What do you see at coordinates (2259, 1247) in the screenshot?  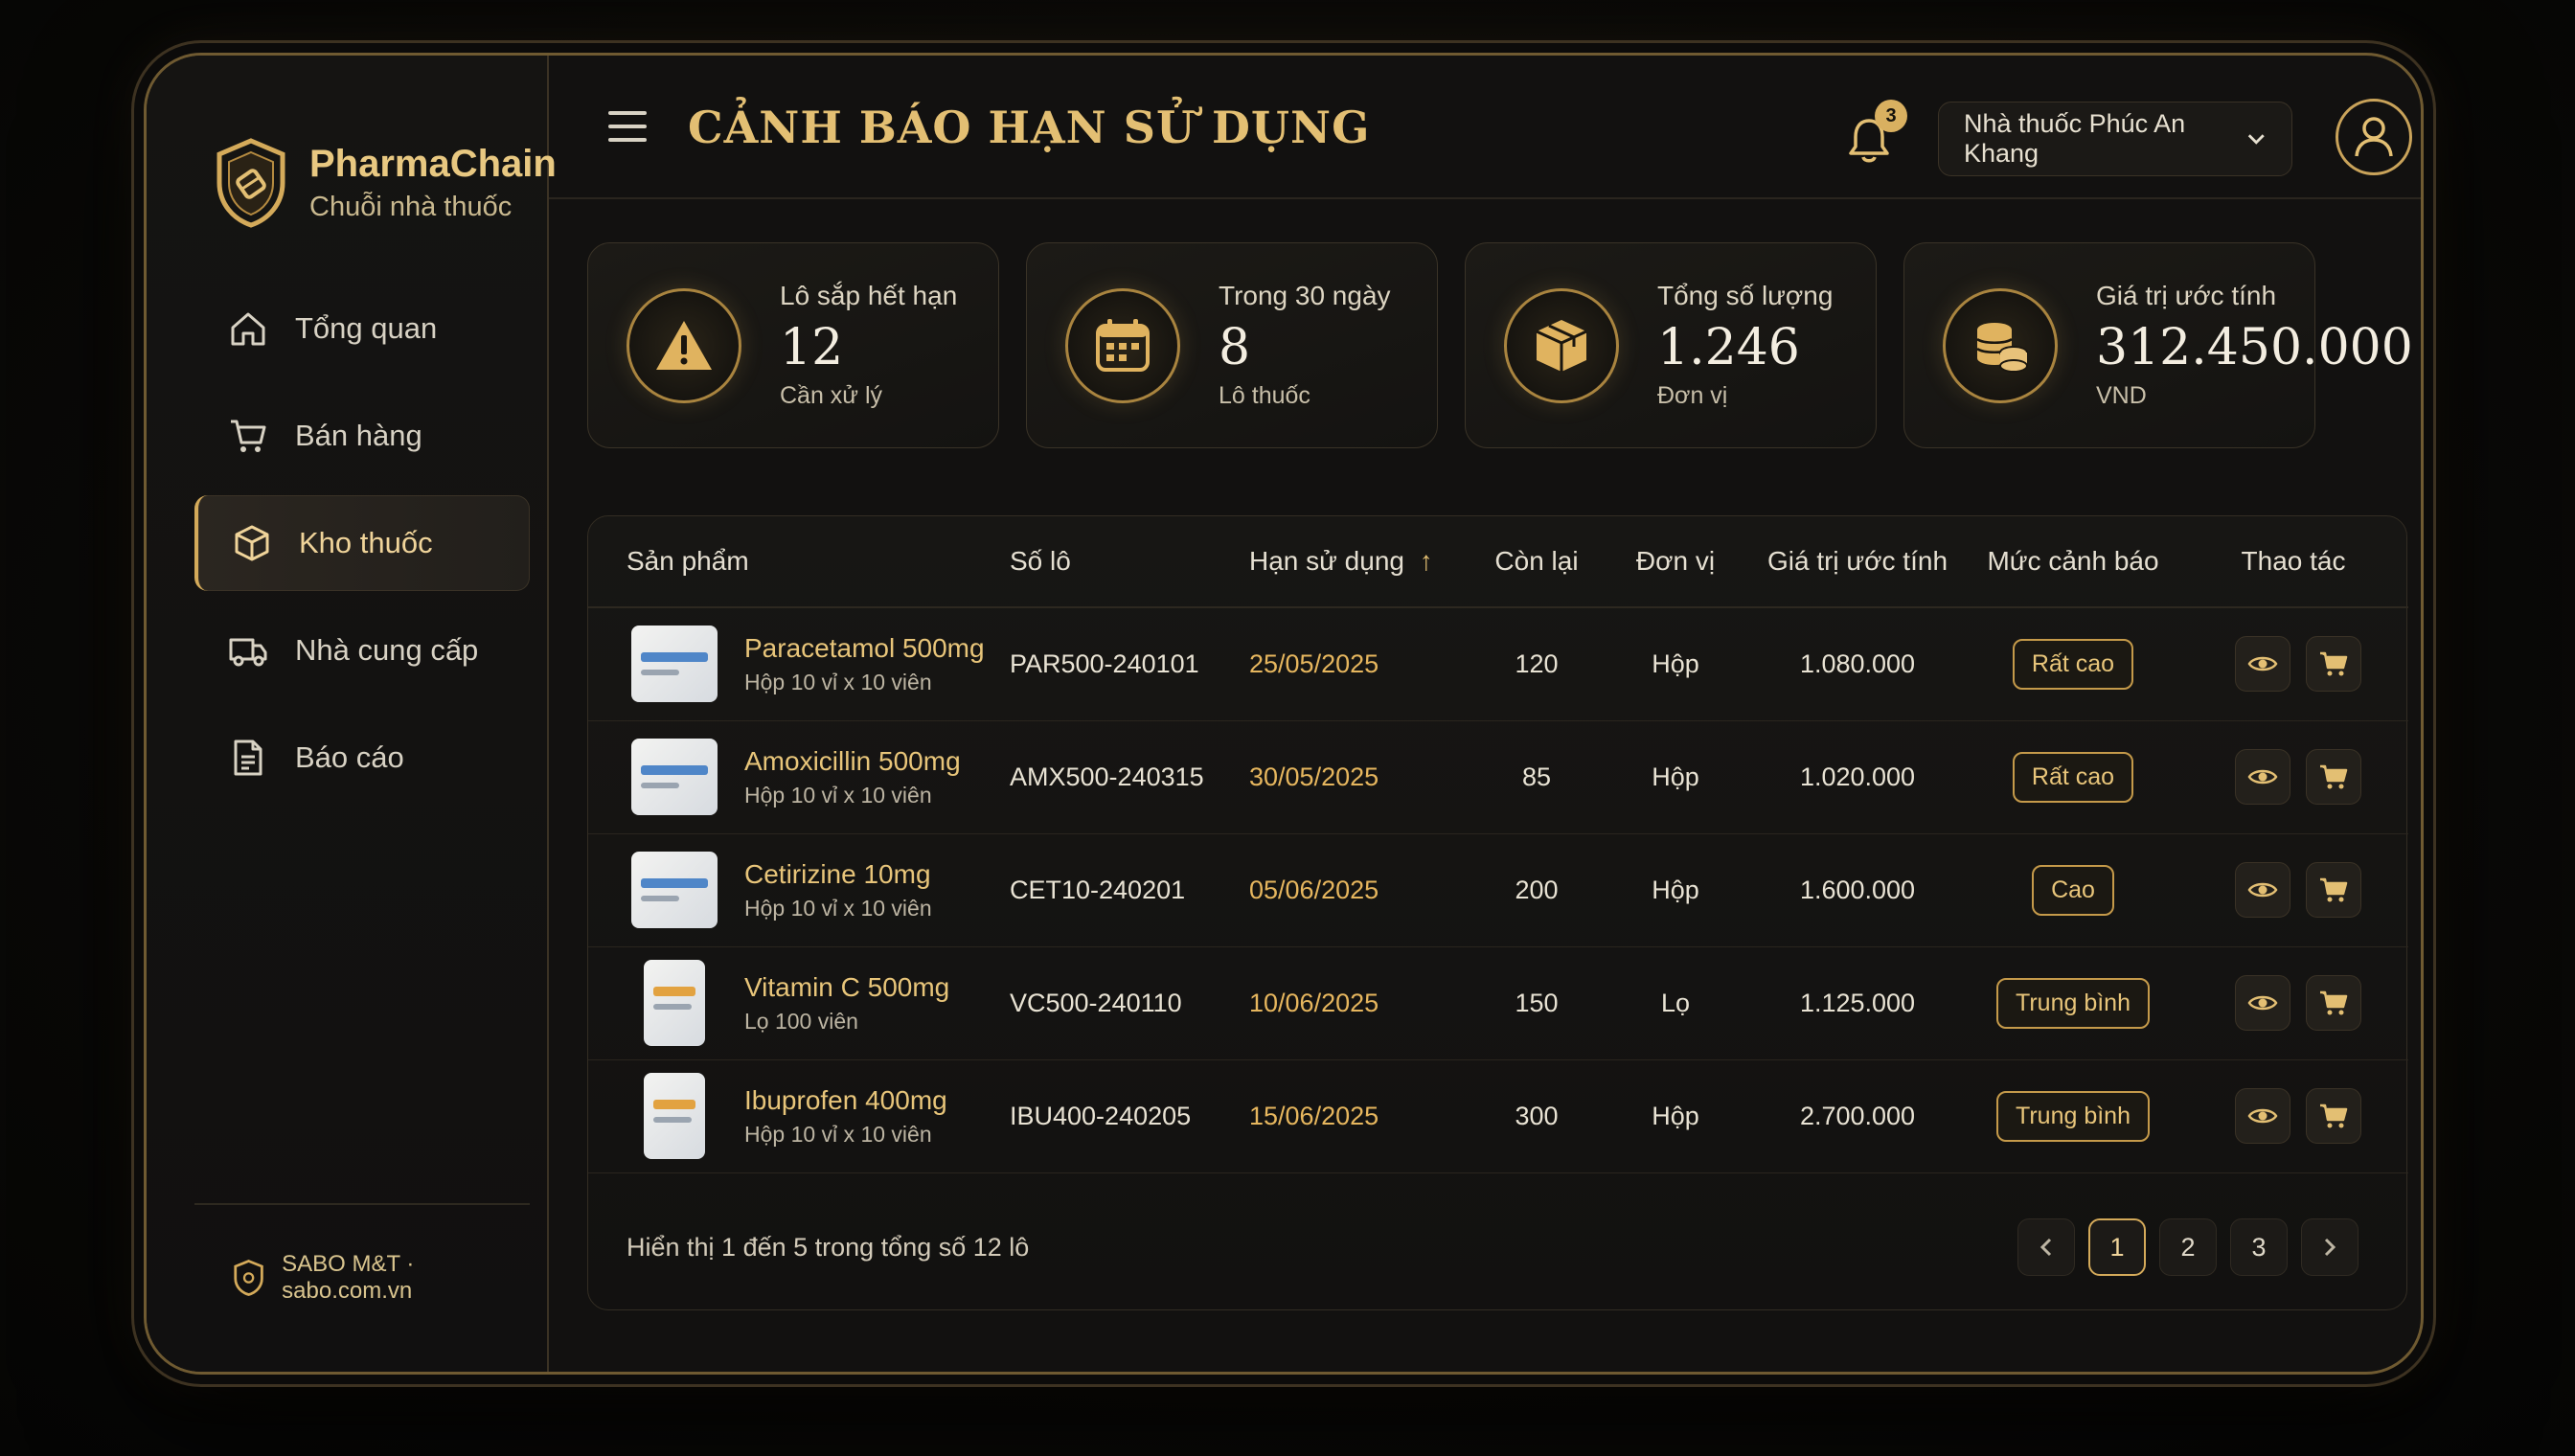 I see `page-button-3: 3` at bounding box center [2259, 1247].